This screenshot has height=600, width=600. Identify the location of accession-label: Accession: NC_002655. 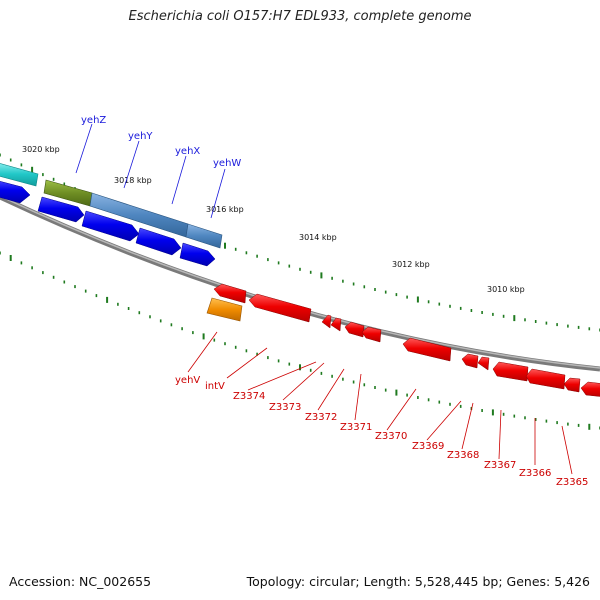
(80, 581).